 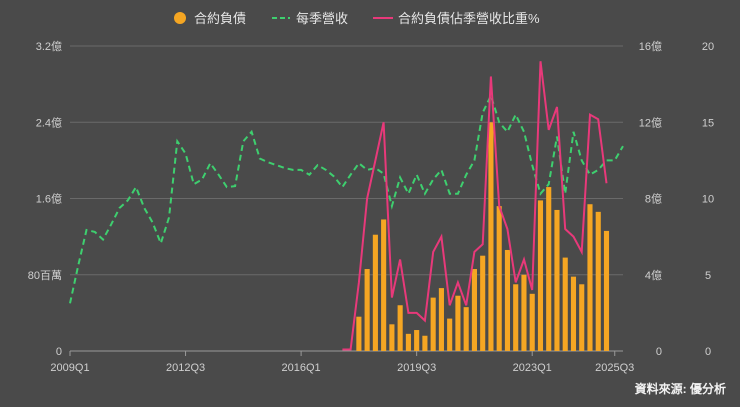 I want to click on x-tick-label: 2019Q3, so click(x=416, y=368).